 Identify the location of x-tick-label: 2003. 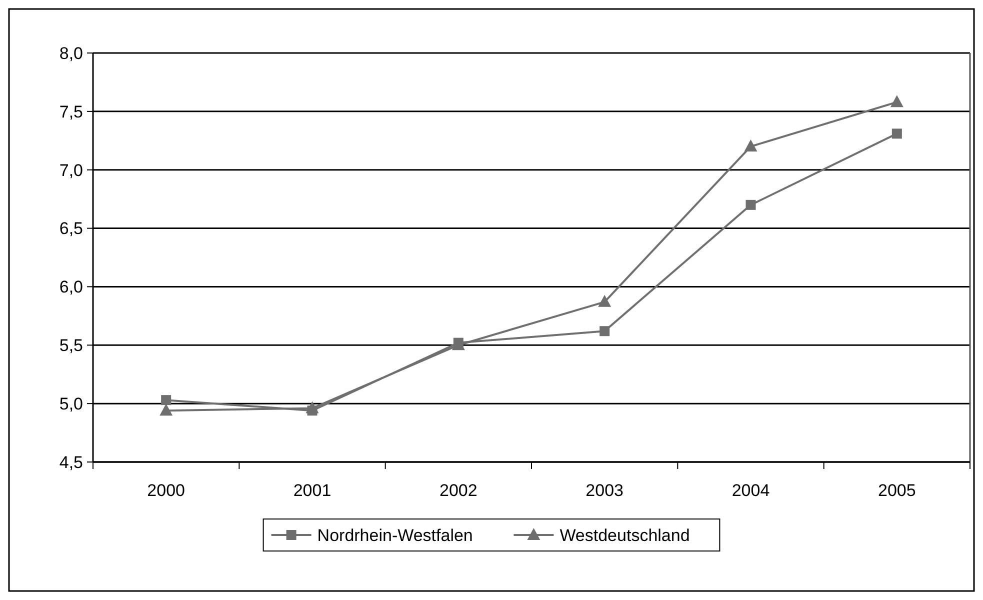
(605, 490).